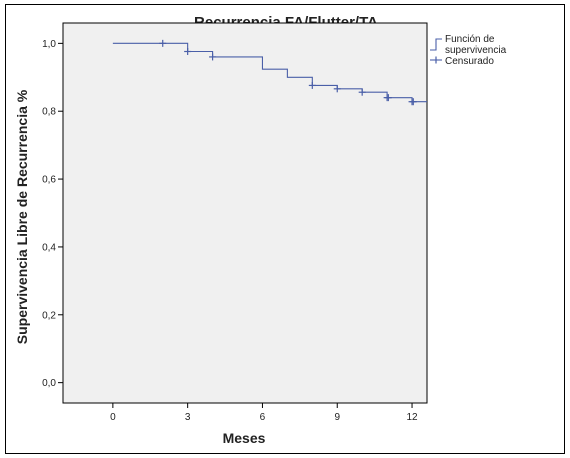 Image resolution: width=570 pixels, height=458 pixels. Describe the element at coordinates (337, 417) in the screenshot. I see `x-tick-label: 9` at that location.